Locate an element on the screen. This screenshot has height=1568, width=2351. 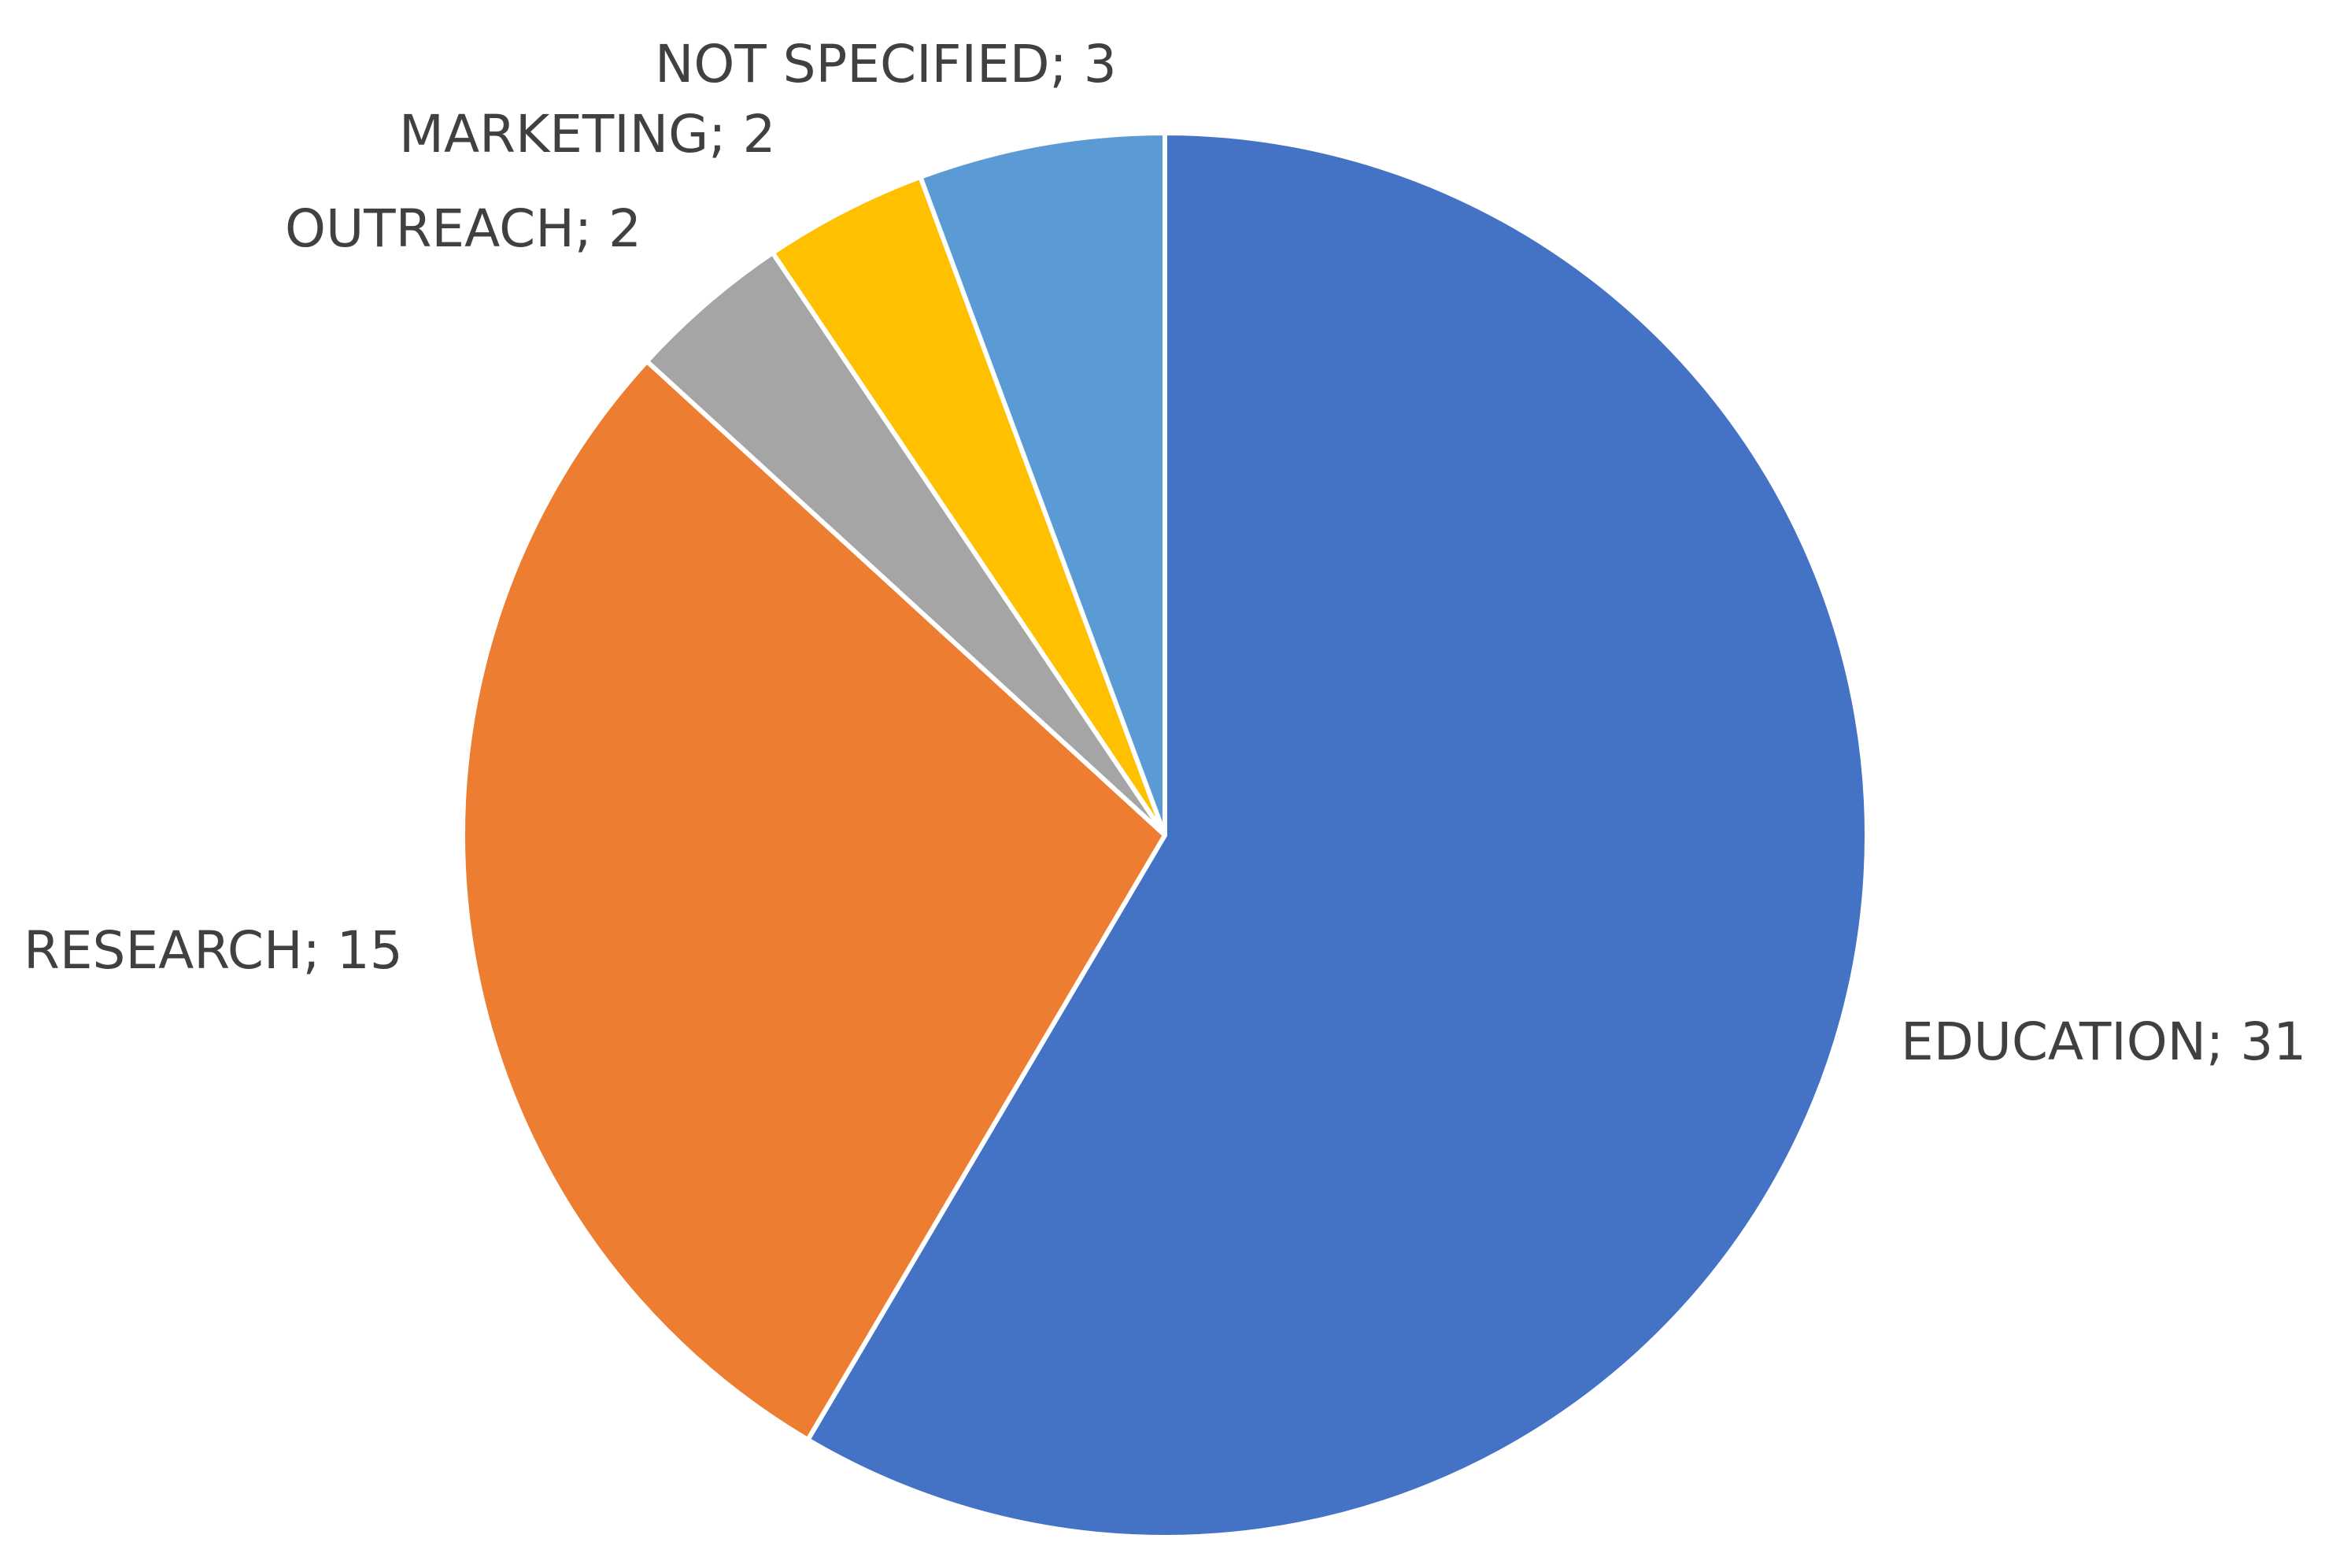
data-label: OUTREACH; 2 is located at coordinates (463, 229).